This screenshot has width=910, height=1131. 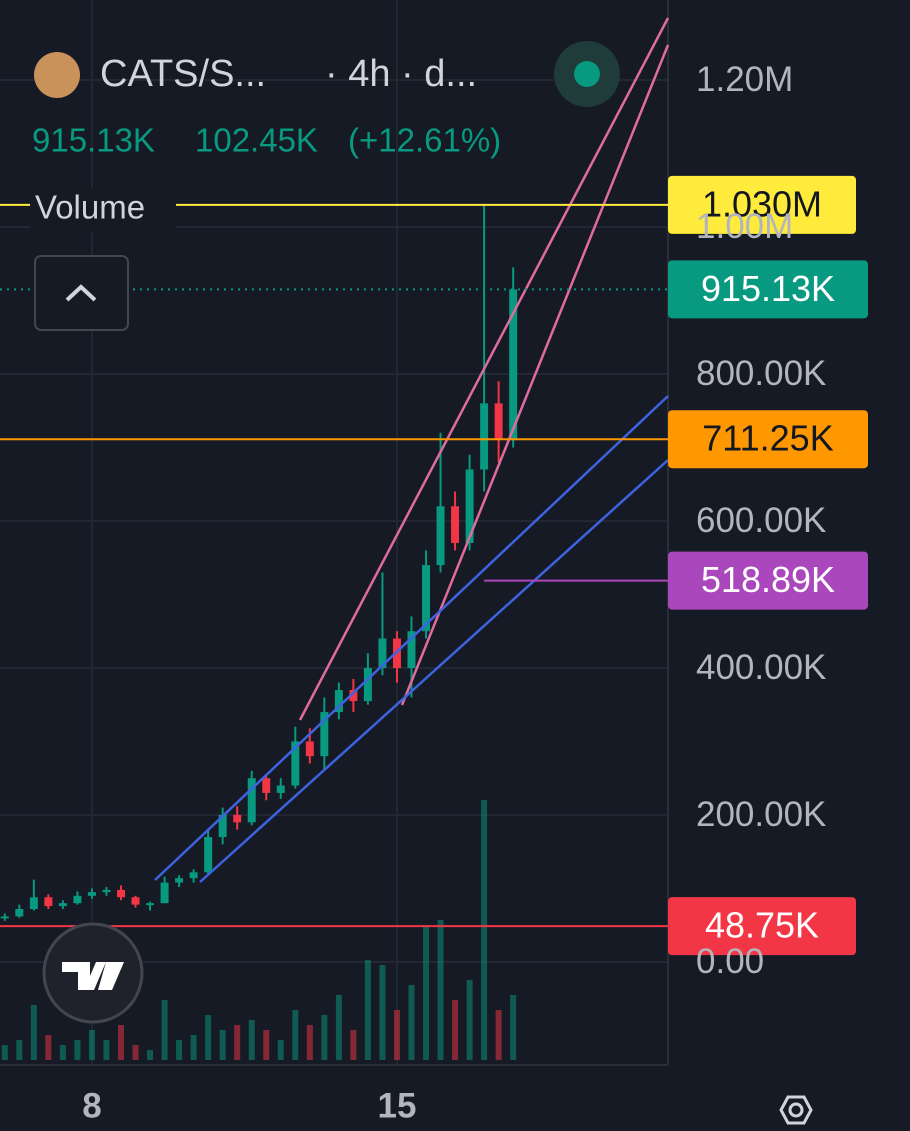 I want to click on indicator-name: Volume, so click(x=90, y=207).